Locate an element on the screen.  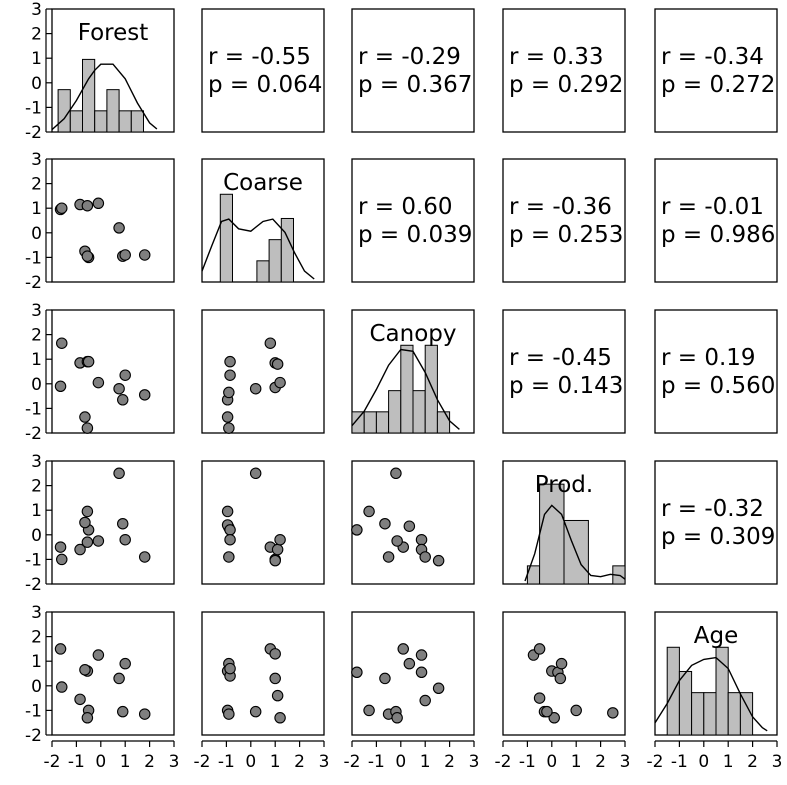
variable-name: Age is located at coordinates (716, 636).